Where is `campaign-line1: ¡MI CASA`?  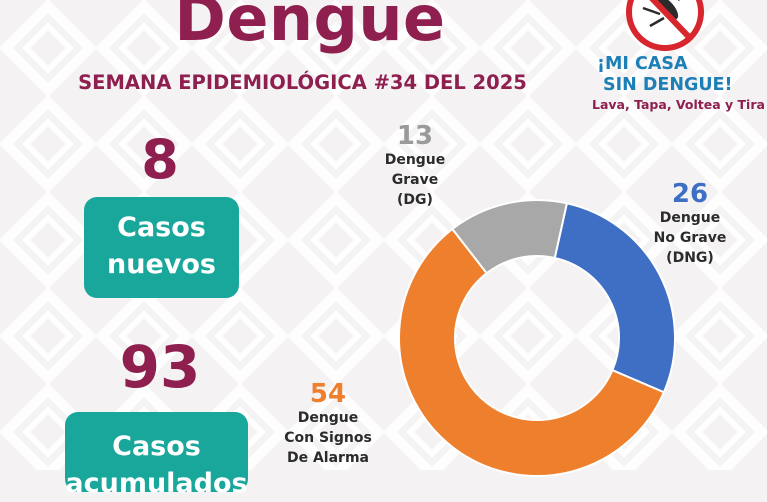
campaign-line1: ¡MI CASA is located at coordinates (642, 64).